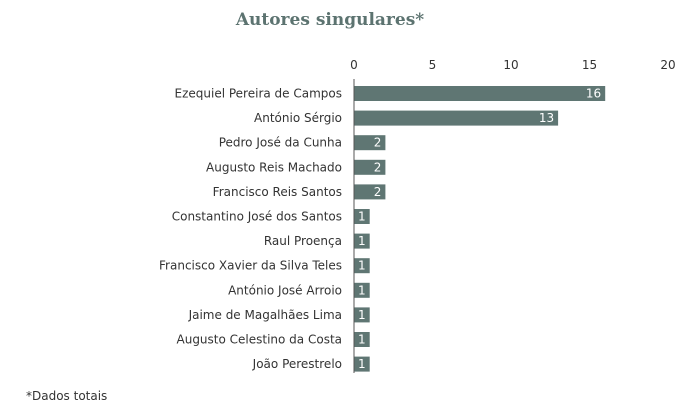 Image resolution: width=698 pixels, height=410 pixels. I want to click on category-label: Francisco Xavier da Silva Teles, so click(250, 266).